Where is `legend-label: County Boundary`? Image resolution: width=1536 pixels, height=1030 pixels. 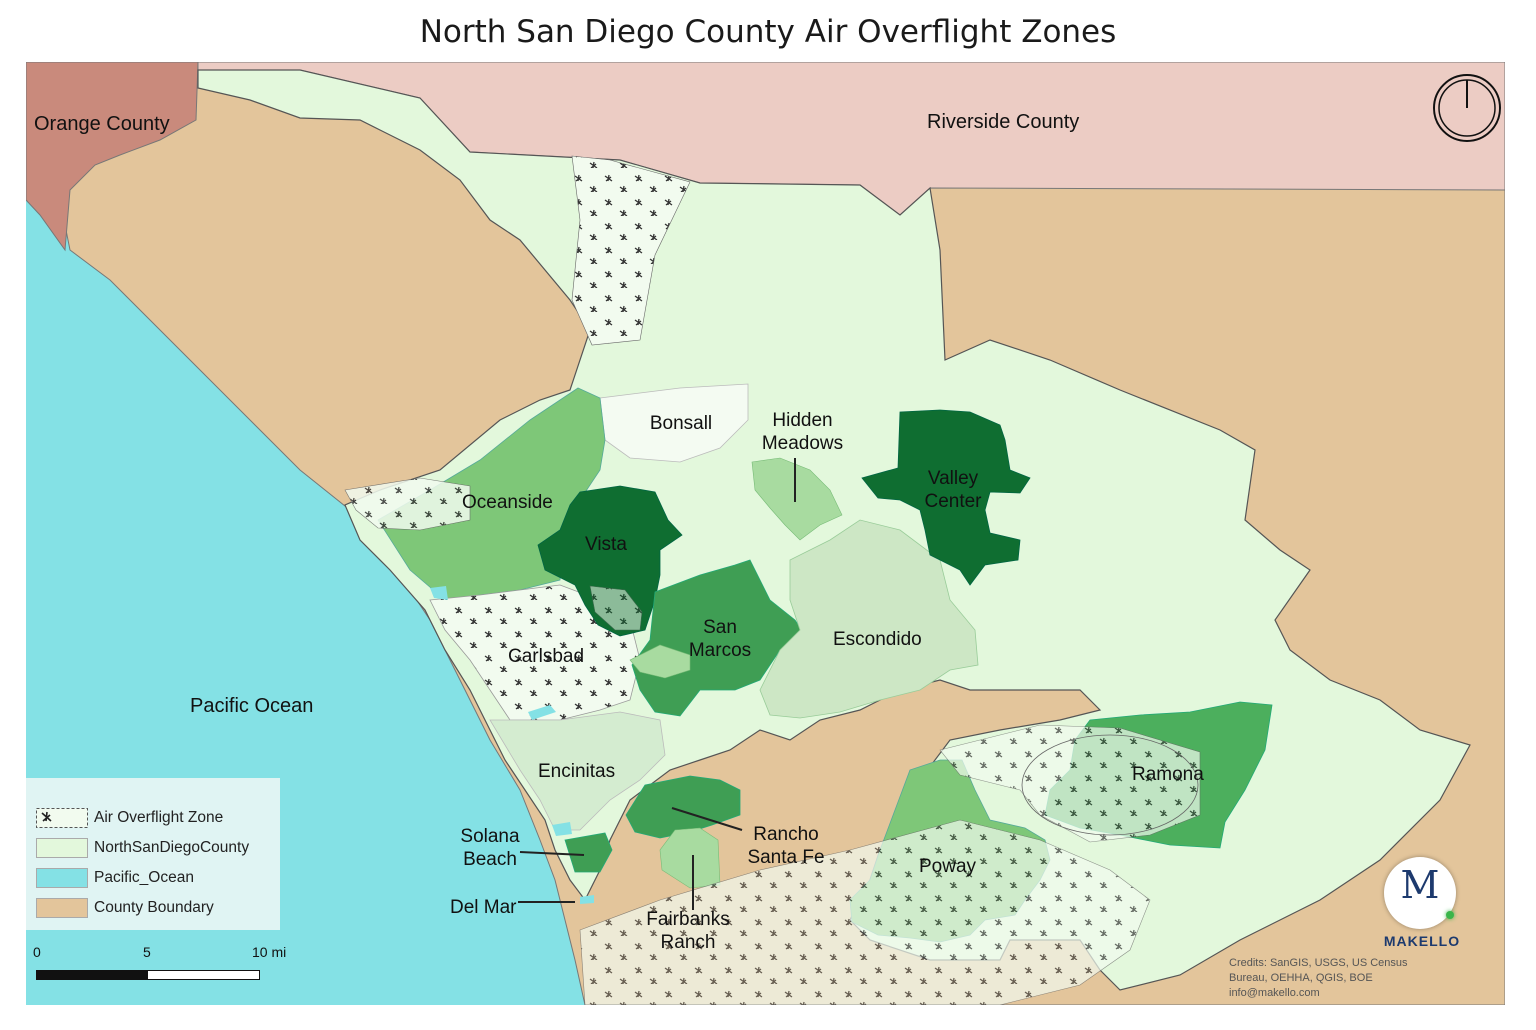 legend-label: County Boundary is located at coordinates (154, 907).